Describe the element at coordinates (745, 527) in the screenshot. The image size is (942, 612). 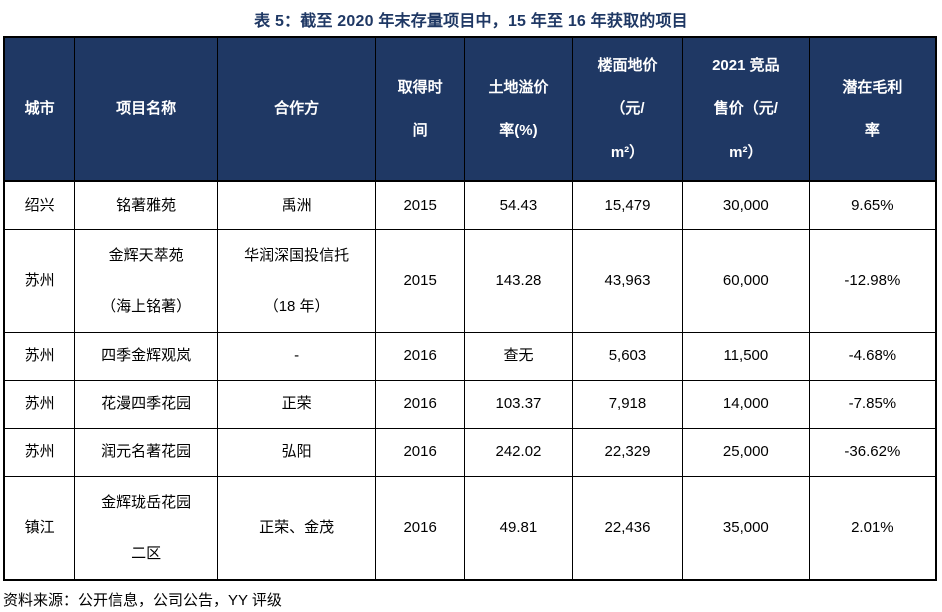
I see `cell-competitor-price-2021: 35,000` at that location.